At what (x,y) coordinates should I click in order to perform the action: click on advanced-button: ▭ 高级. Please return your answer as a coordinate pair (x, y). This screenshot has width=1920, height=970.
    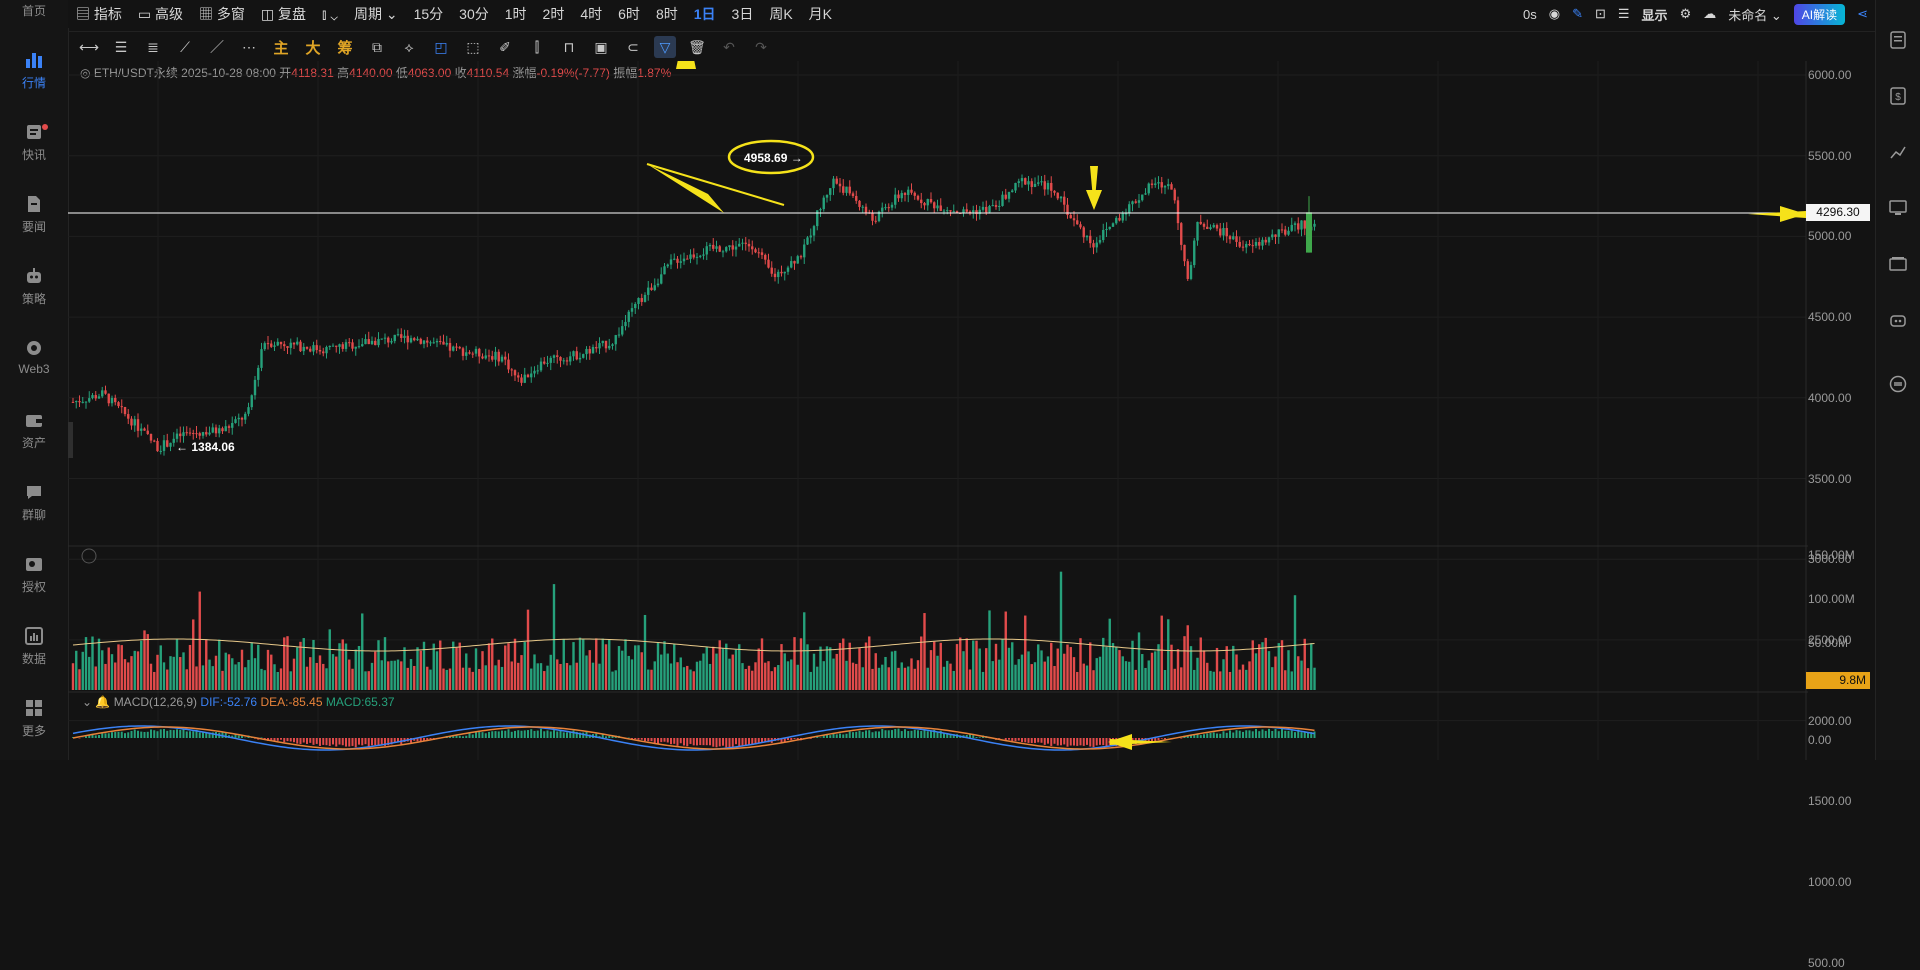
    Looking at the image, I should click on (160, 14).